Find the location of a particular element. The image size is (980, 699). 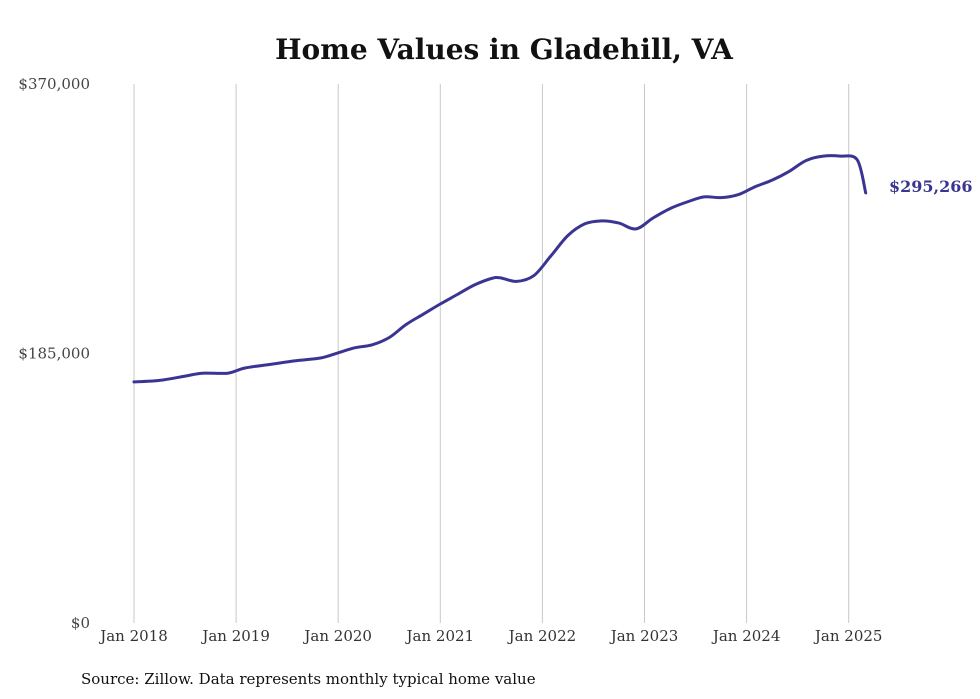

y-axis-ticks: $0 $185,000 $370,000 is located at coordinates (54, 353).